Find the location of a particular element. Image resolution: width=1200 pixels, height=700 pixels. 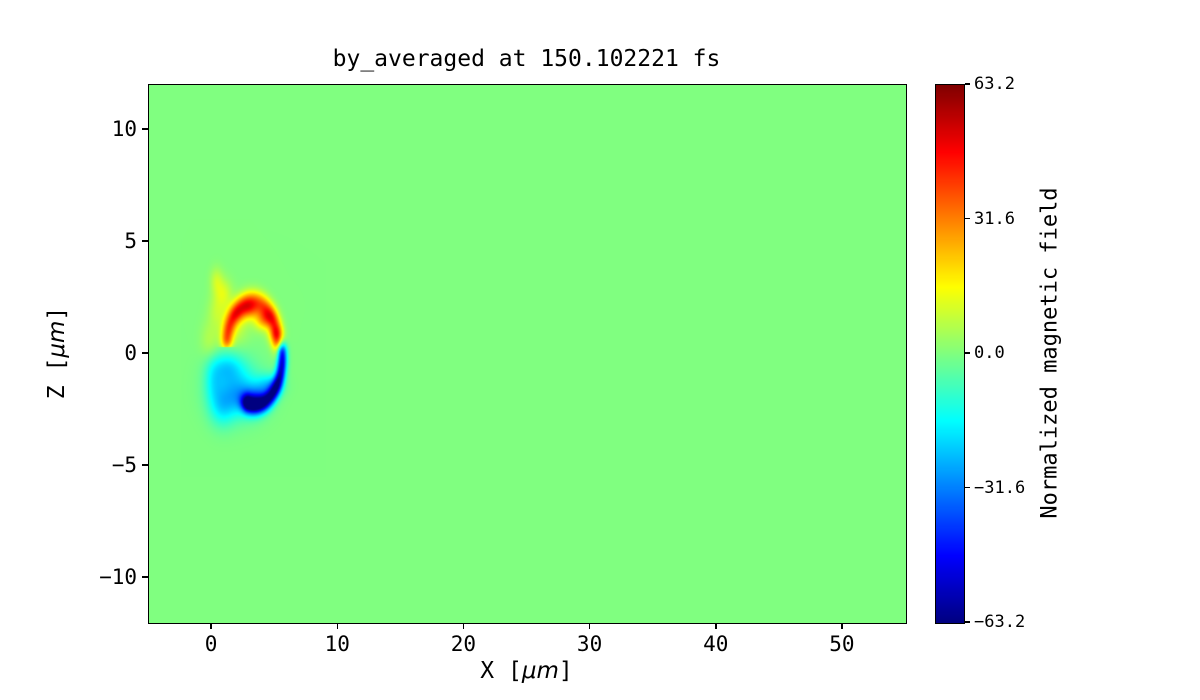

x-tick-label: 0 is located at coordinates (211, 644).